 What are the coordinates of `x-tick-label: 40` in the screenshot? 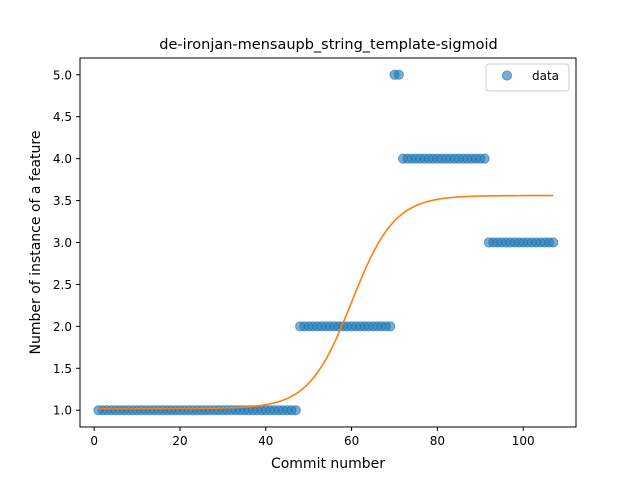 It's located at (265, 441).